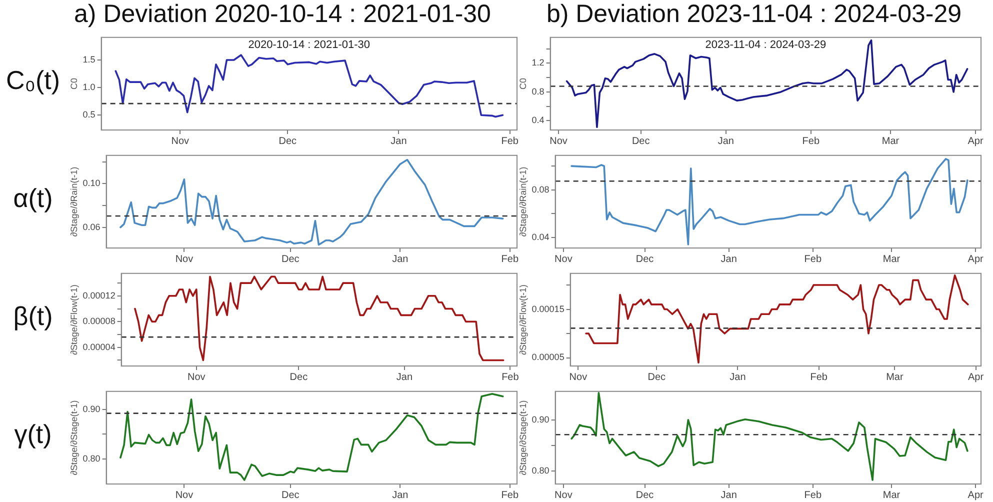 Image resolution: width=993 pixels, height=502 pixels. What do you see at coordinates (538, 120) in the screenshot?
I see `y-tick-label: 0.4` at bounding box center [538, 120].